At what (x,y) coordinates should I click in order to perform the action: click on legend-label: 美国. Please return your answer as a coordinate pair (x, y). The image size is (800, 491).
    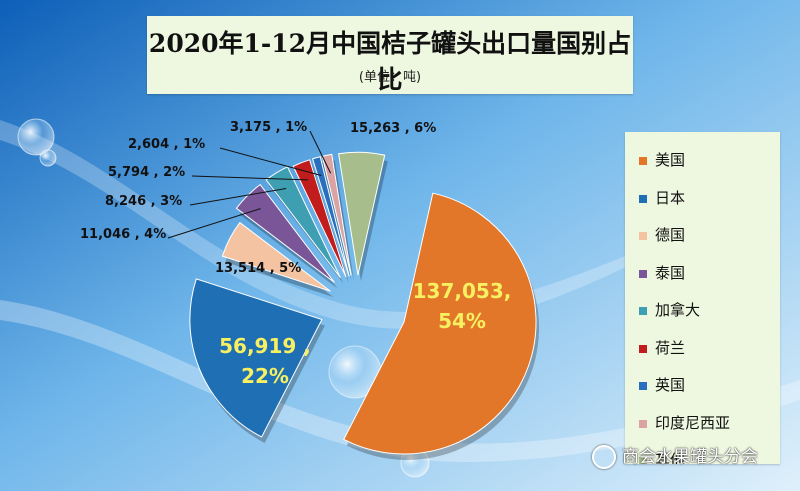
    Looking at the image, I should click on (670, 160).